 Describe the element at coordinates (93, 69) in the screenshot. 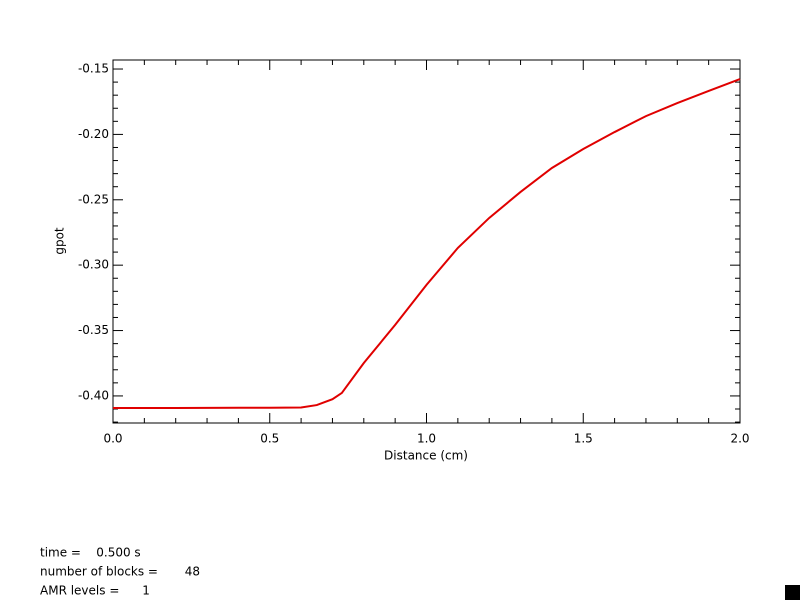

I see `y-tick-label: -0.15` at that location.